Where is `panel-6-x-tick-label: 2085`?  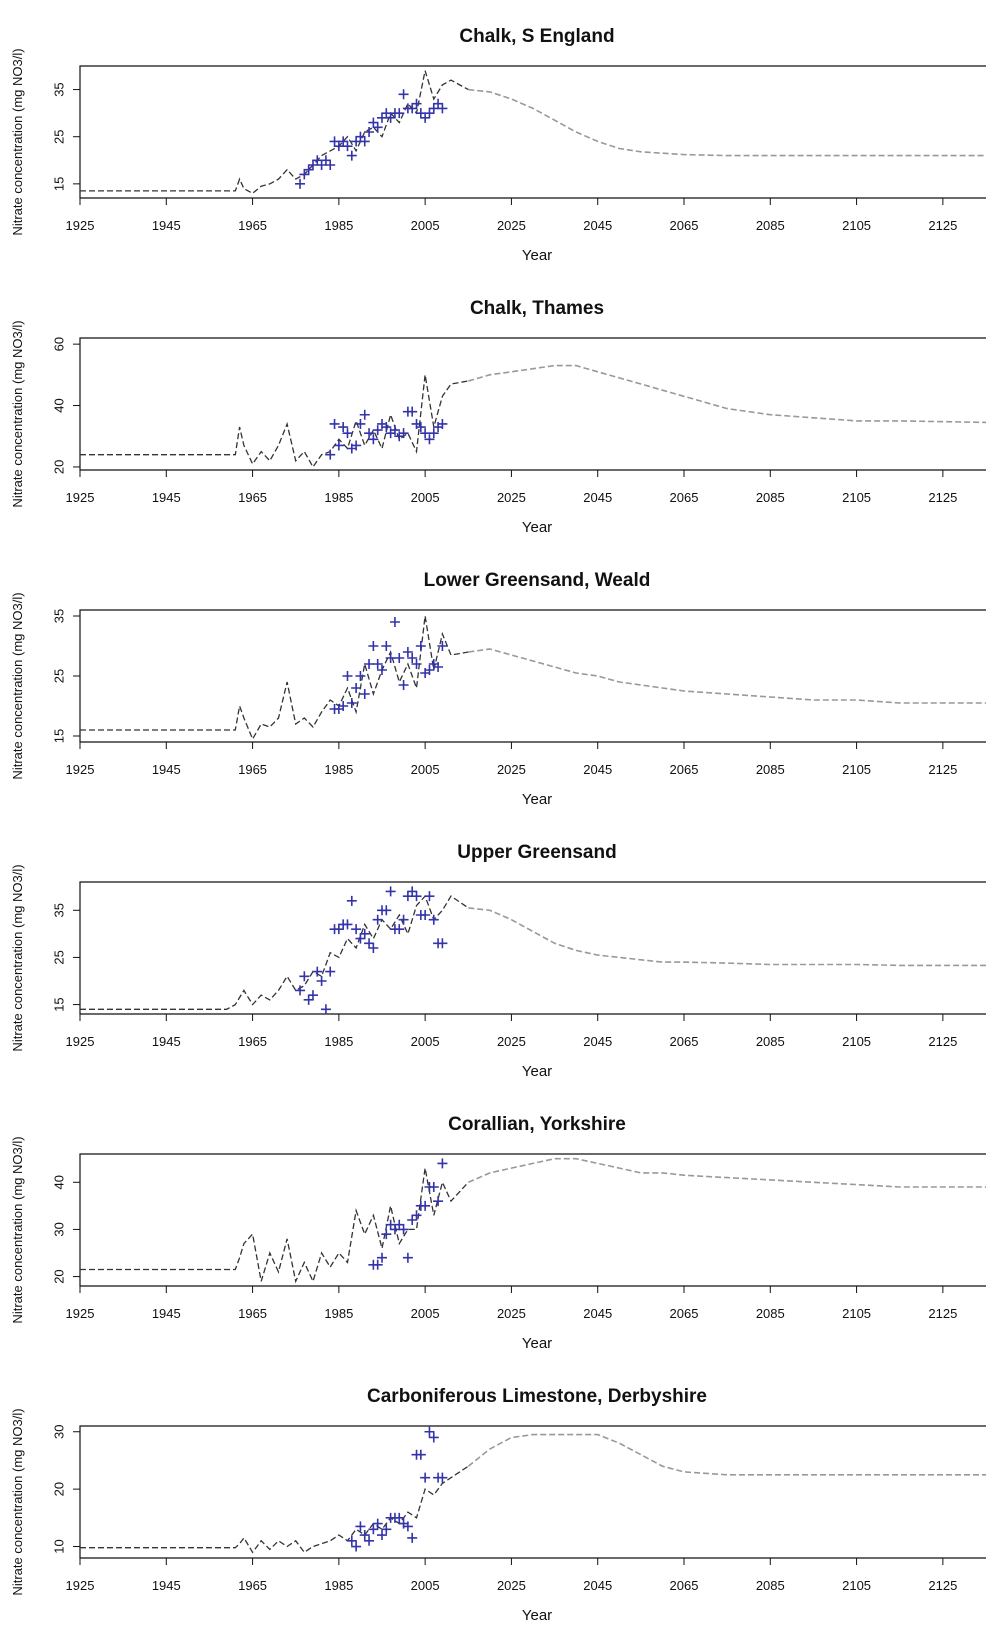
panel-6-x-tick-label: 2085 is located at coordinates (770, 1585).